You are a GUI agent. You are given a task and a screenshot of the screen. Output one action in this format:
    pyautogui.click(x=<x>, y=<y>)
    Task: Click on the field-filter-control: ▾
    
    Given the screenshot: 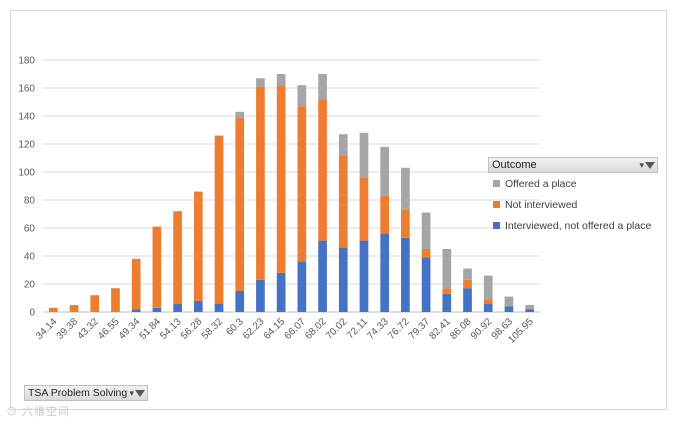 What is the action you would take?
    pyautogui.click(x=136, y=393)
    